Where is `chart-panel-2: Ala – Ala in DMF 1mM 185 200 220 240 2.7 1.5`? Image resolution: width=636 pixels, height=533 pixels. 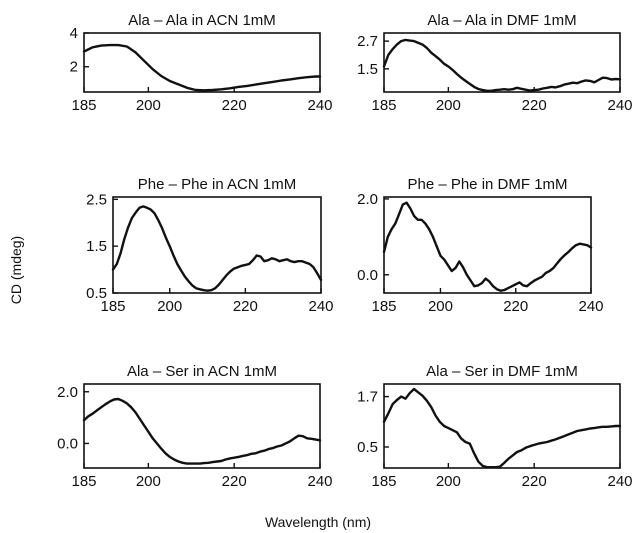 chart-panel-2: Ala – Ala in DMF 1mM 185 200 220 240 2.7 1.5 is located at coordinates (494, 63).